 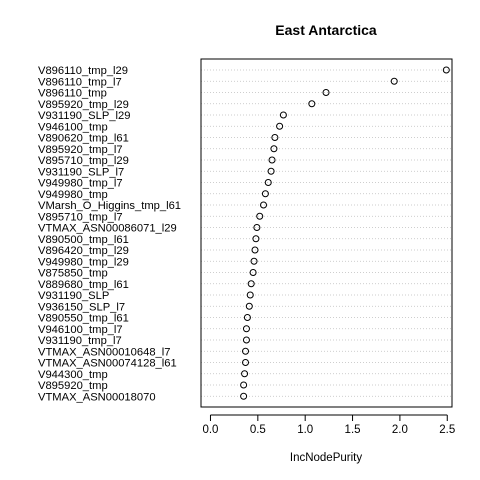 I want to click on category-label: V931190_SLP_l29, so click(x=84, y=116).